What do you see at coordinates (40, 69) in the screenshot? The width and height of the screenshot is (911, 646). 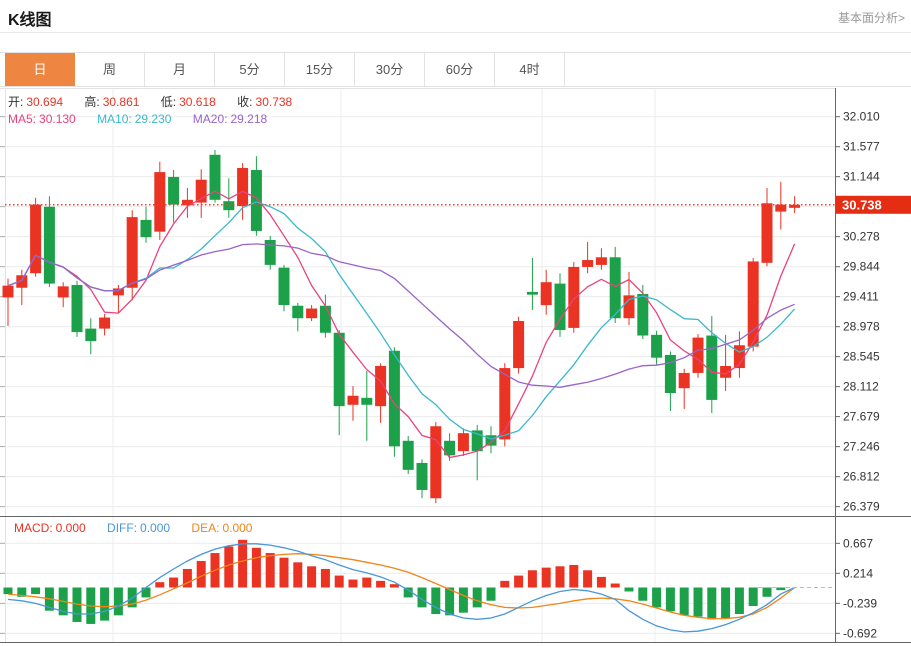 I see `tab-interval-0: 日` at bounding box center [40, 69].